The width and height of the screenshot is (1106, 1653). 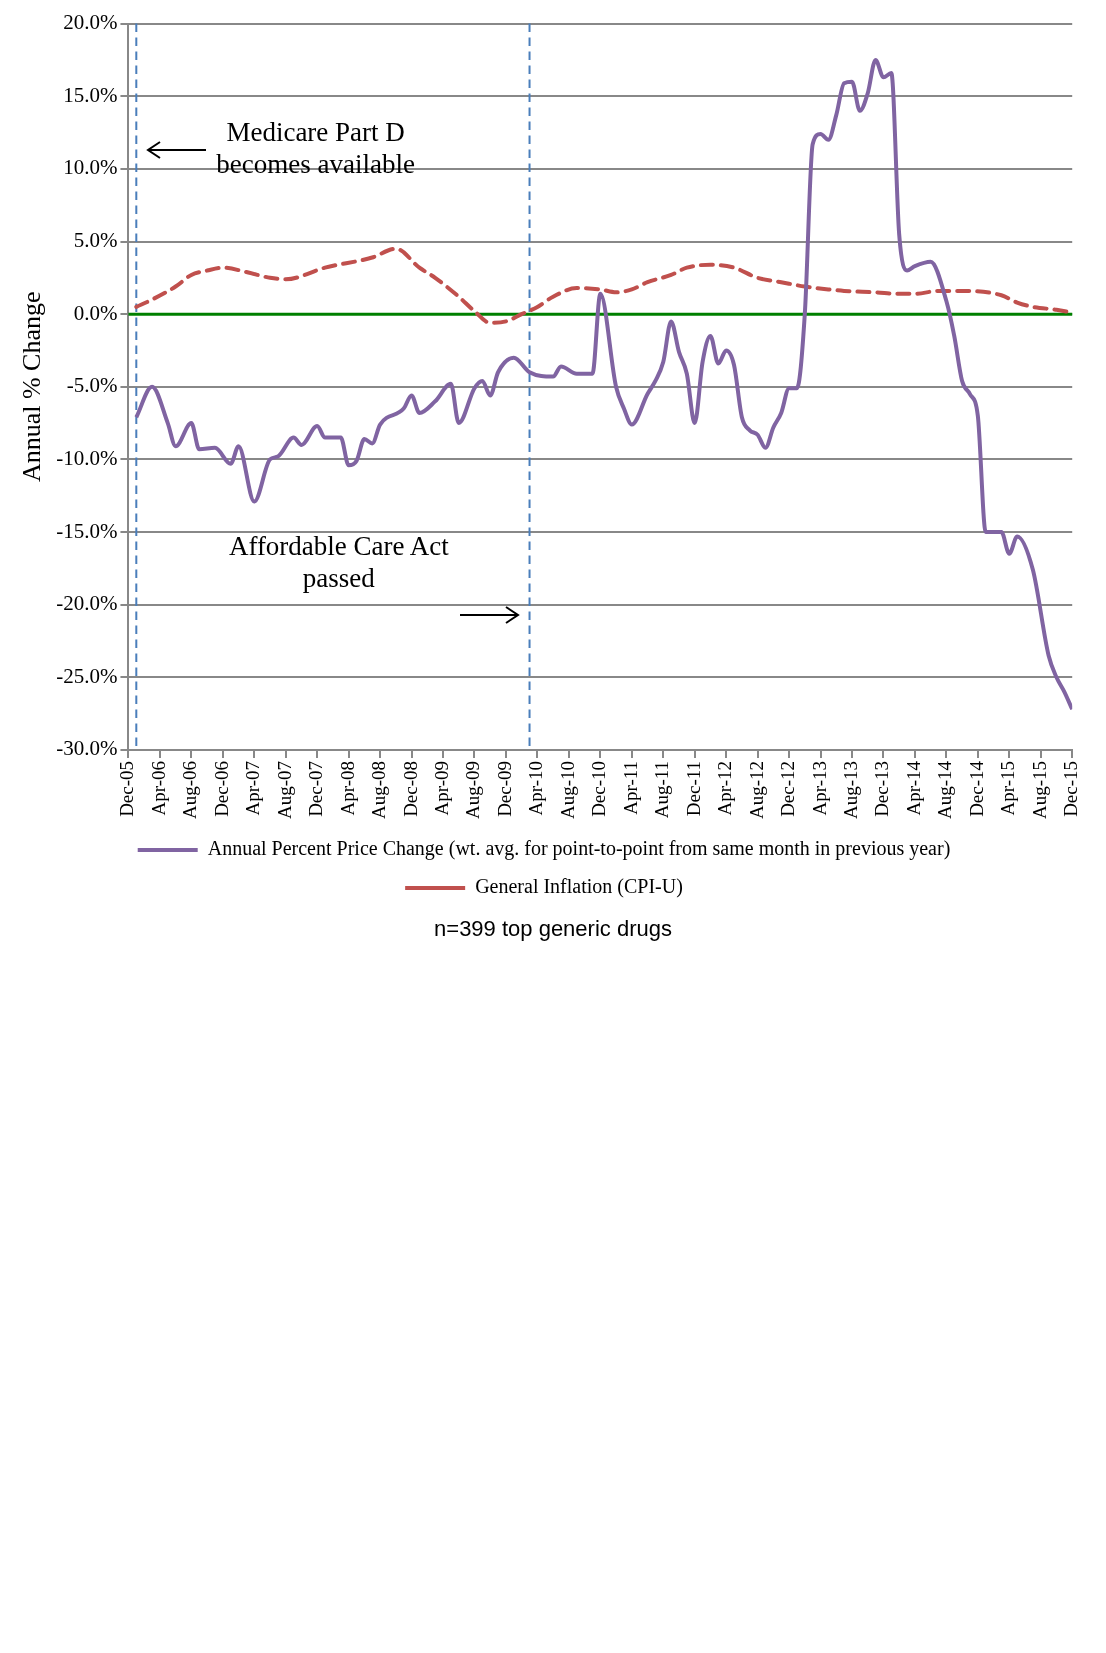 What do you see at coordinates (339, 562) in the screenshot?
I see `ref-line-label: Affordable Care Act passed` at bounding box center [339, 562].